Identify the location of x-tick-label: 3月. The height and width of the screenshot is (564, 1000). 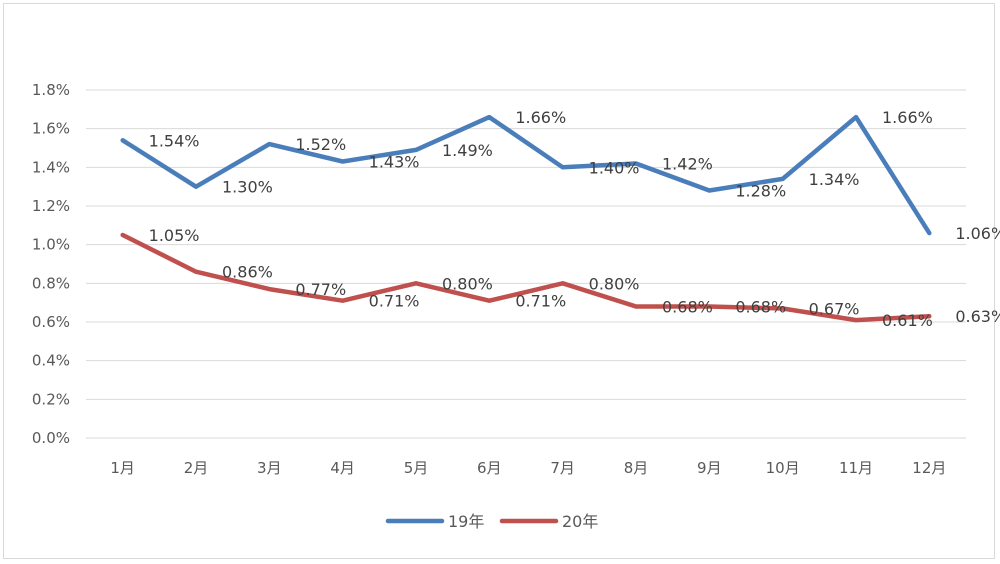
(269, 468).